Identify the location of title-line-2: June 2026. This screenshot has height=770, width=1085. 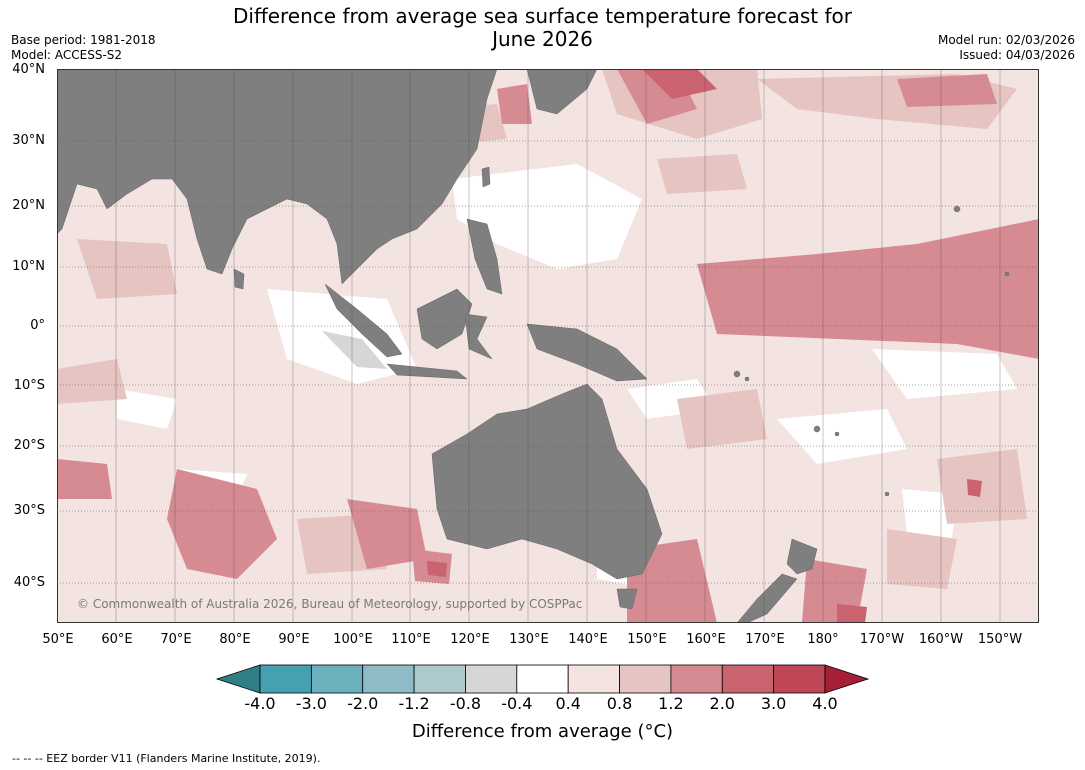
(542, 39).